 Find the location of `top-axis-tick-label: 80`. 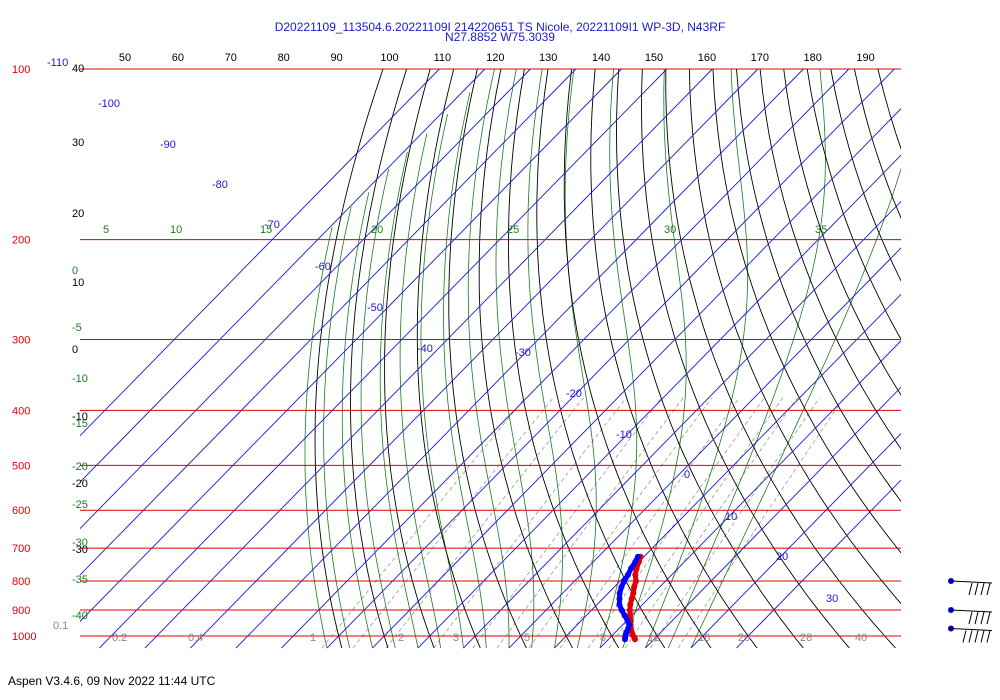

top-axis-tick-label: 80 is located at coordinates (284, 58).